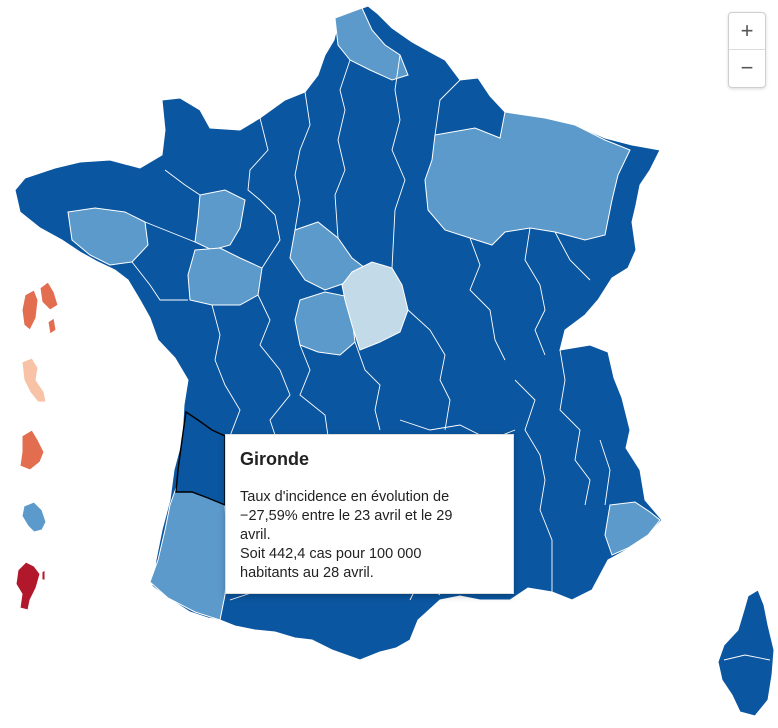 This screenshot has width=778, height=728. Describe the element at coordinates (34, 380) in the screenshot. I see `martinique` at that location.